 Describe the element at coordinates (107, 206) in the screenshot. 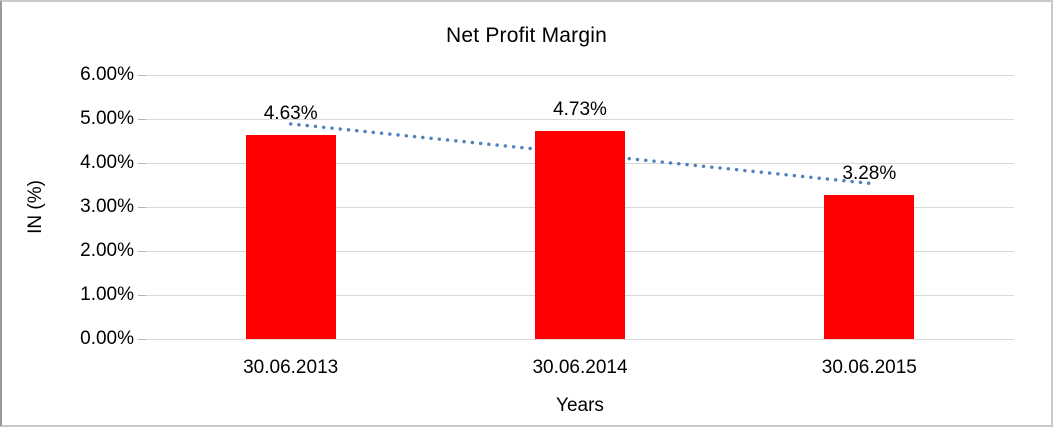

I see `y-tick-label: 3.00%` at that location.